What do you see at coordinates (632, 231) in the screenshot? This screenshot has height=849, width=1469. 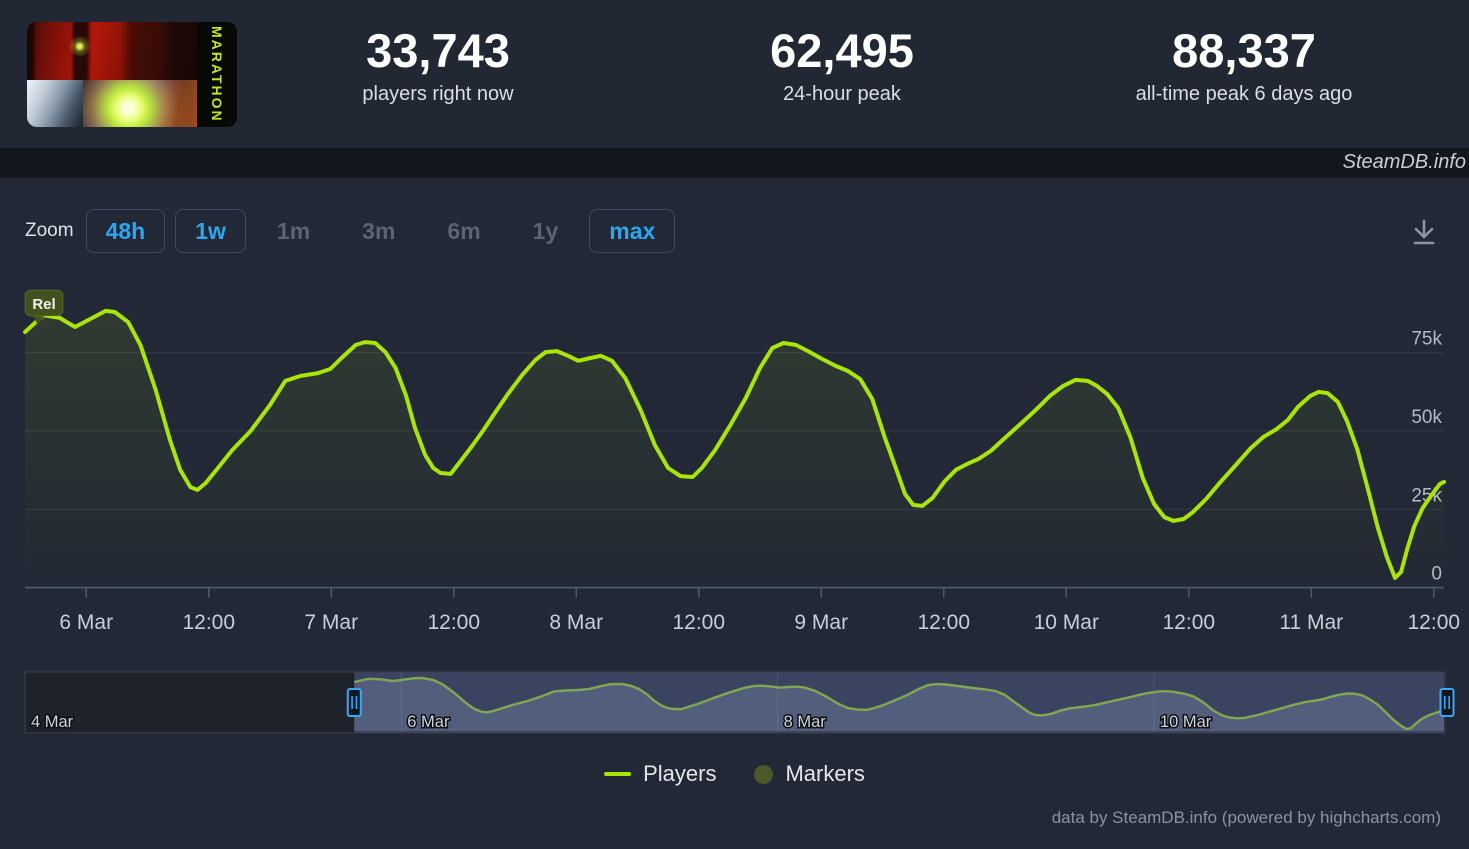 I see `zoom-button-max: max` at bounding box center [632, 231].